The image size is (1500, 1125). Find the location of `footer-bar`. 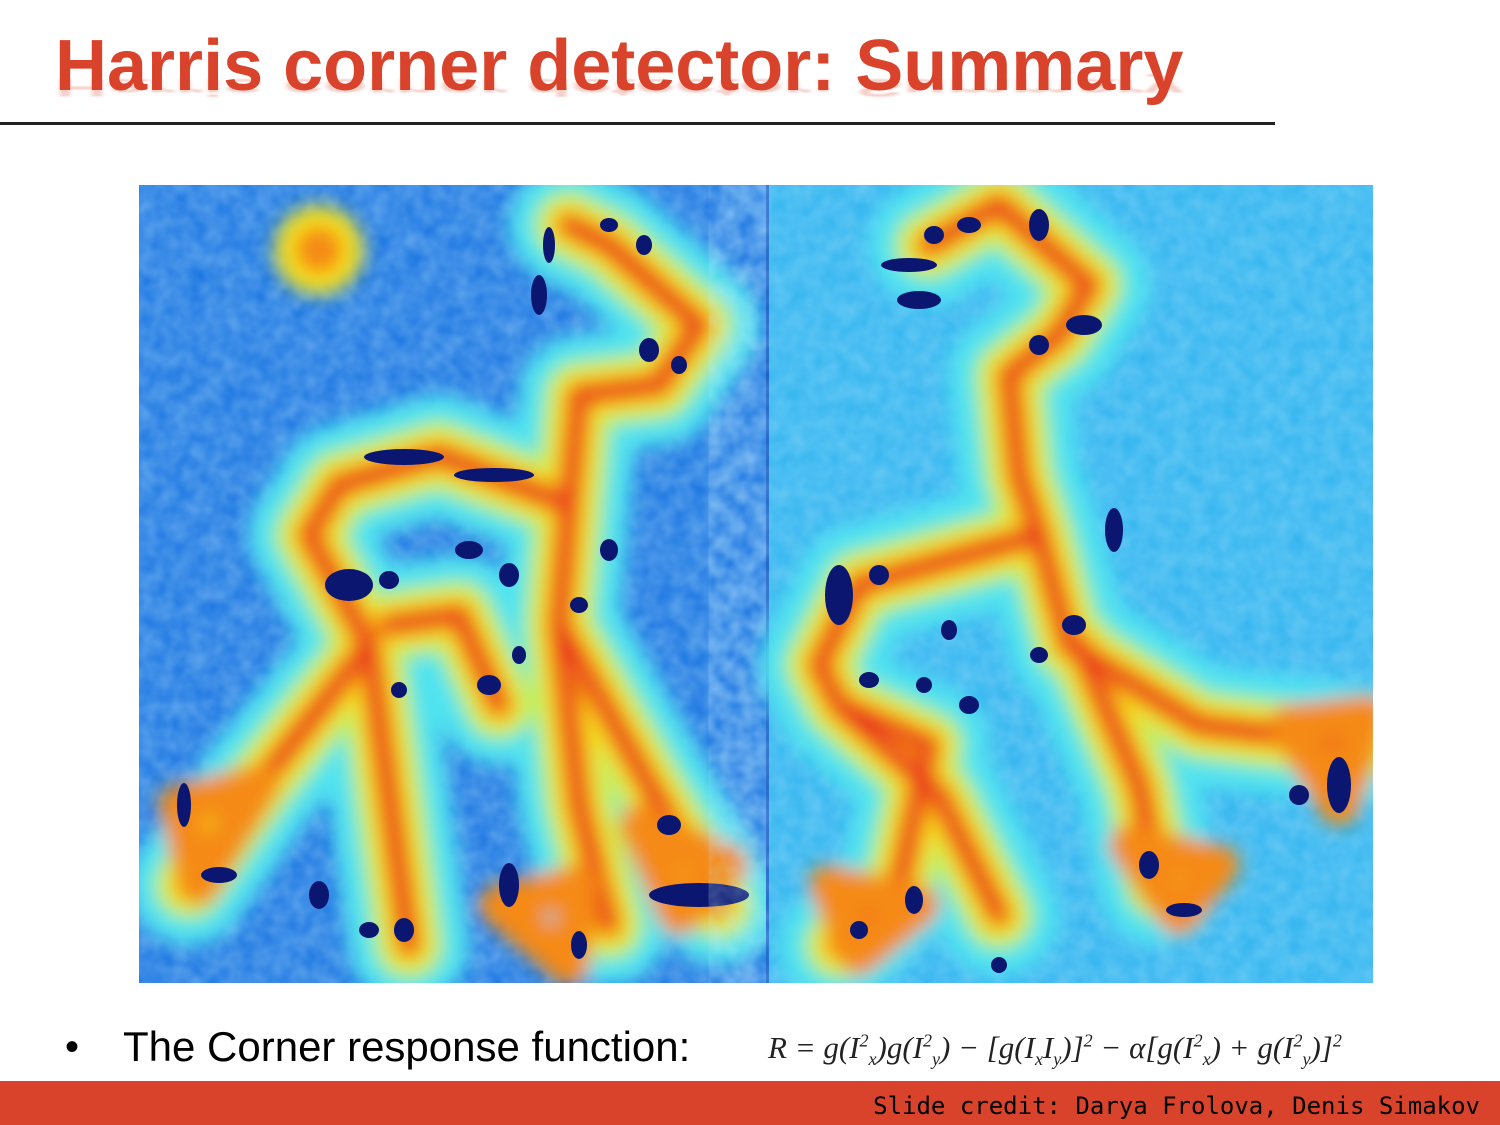

footer-bar is located at coordinates (750, 1103).